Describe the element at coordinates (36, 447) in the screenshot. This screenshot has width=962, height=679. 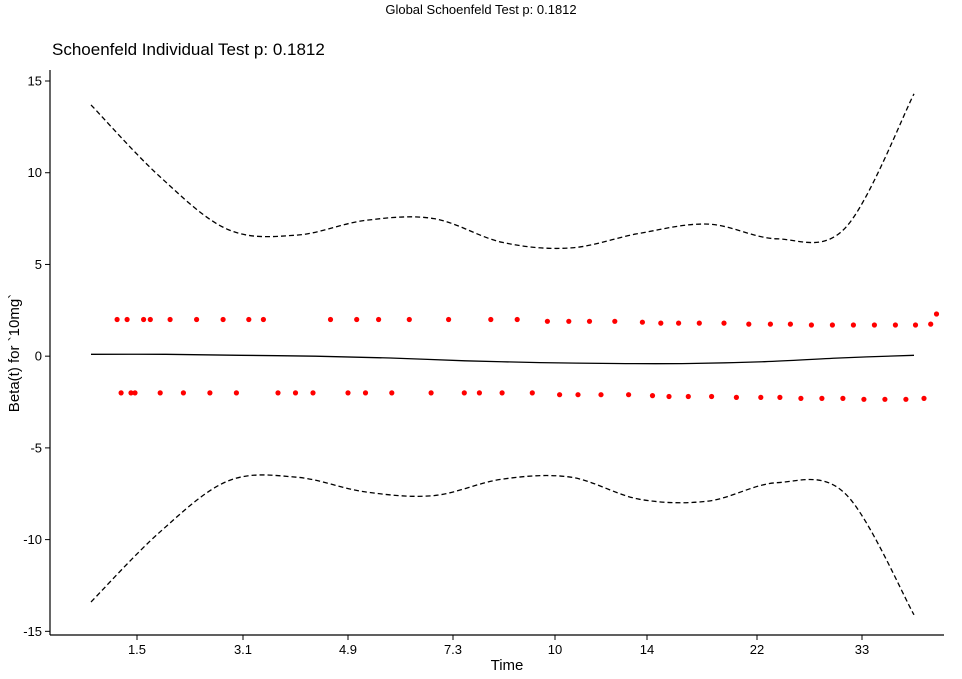
I see `y-tick-label: -5` at that location.